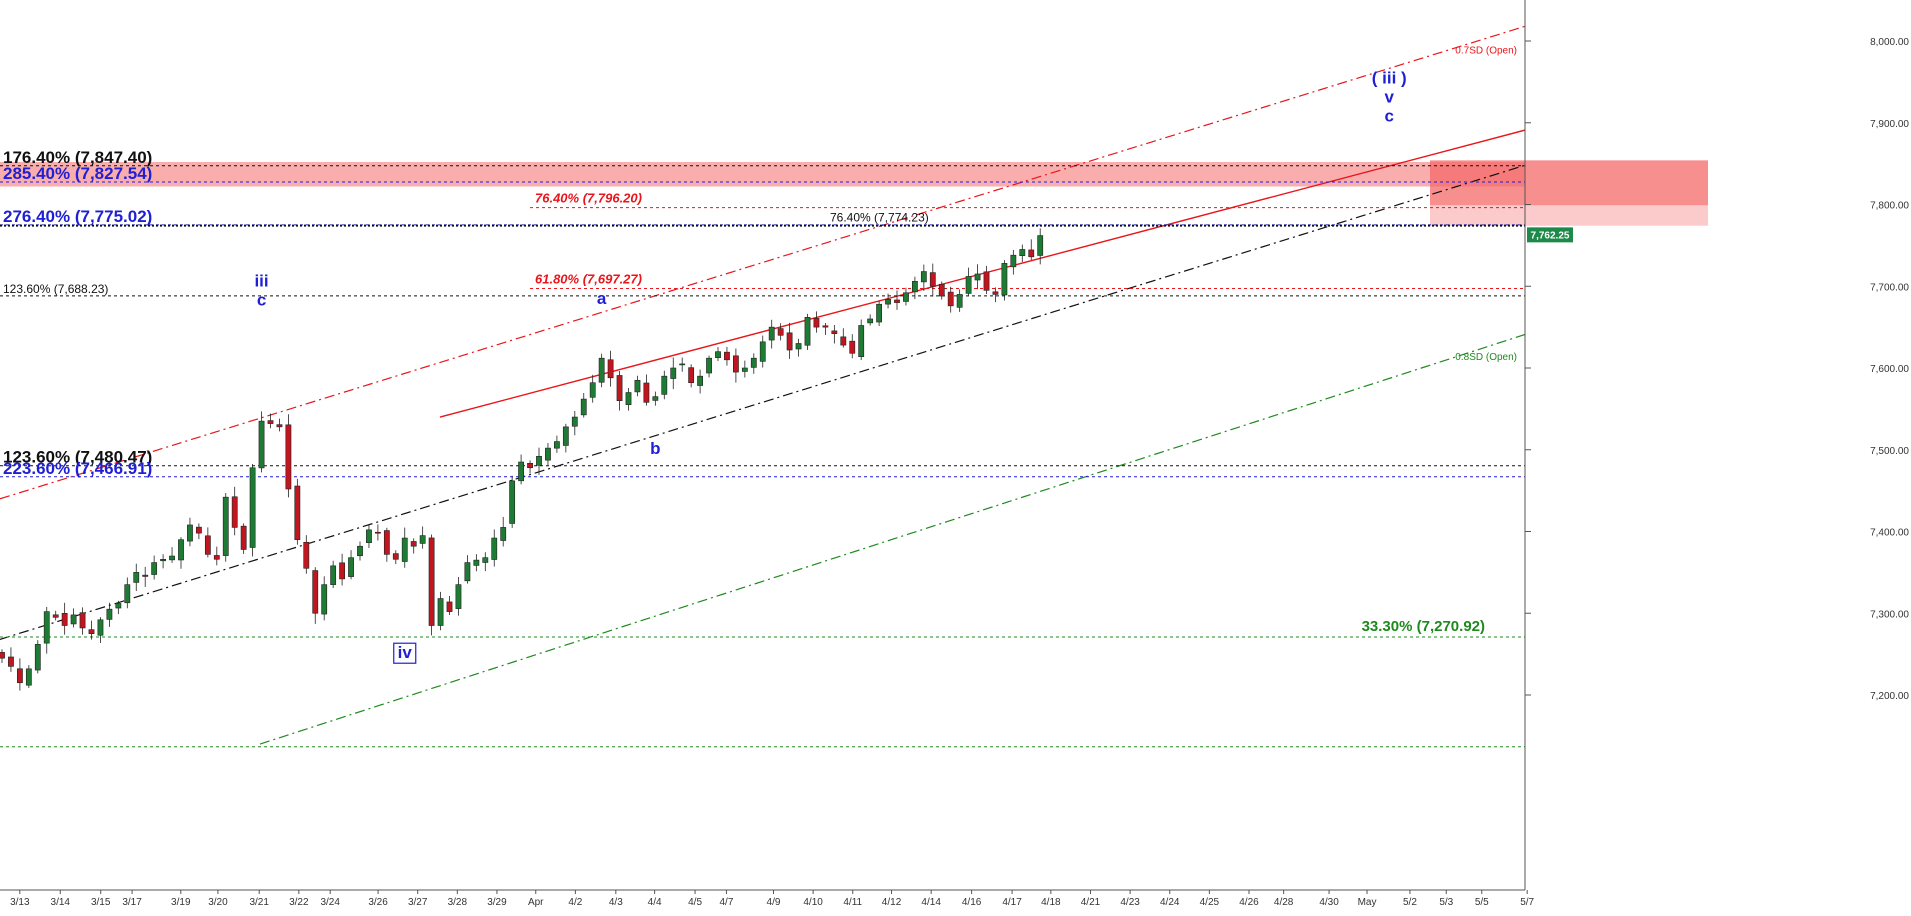 The height and width of the screenshot is (916, 1911). Describe the element at coordinates (1889, 287) in the screenshot. I see `y-tick-label: 7,700.00` at that location.